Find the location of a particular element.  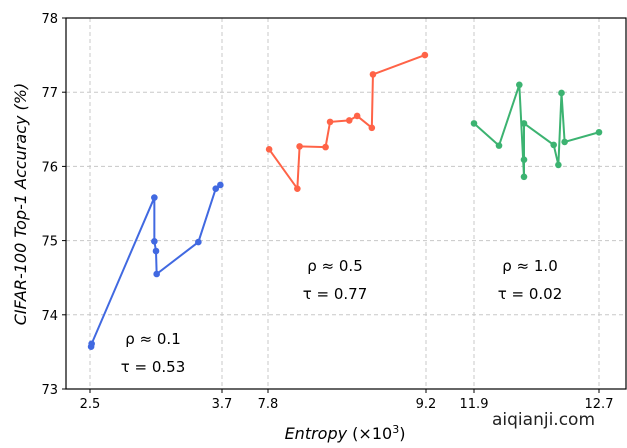

annotation-tau: τ = 0.02 is located at coordinates (530, 294).